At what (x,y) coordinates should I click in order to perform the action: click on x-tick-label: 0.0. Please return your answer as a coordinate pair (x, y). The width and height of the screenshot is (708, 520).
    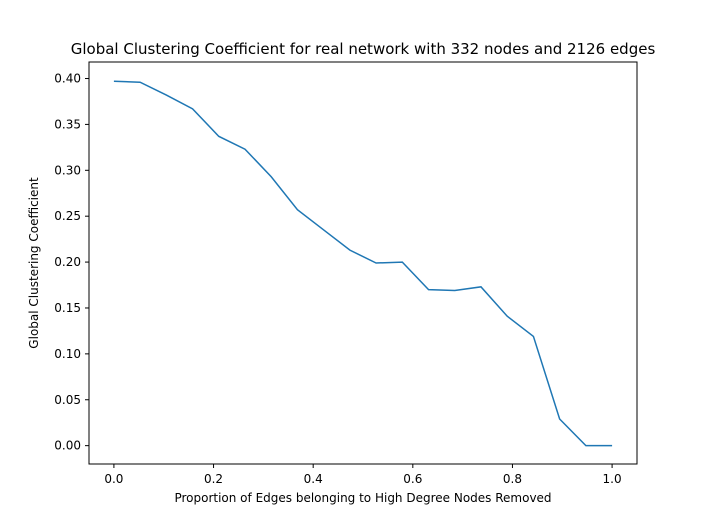
    Looking at the image, I should click on (113, 479).